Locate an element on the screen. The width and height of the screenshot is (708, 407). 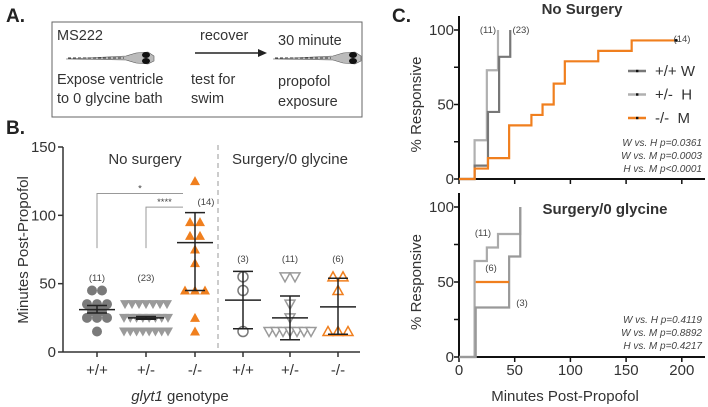
x-axis-label: Minutes Post-Propofol is located at coordinates (565, 396).